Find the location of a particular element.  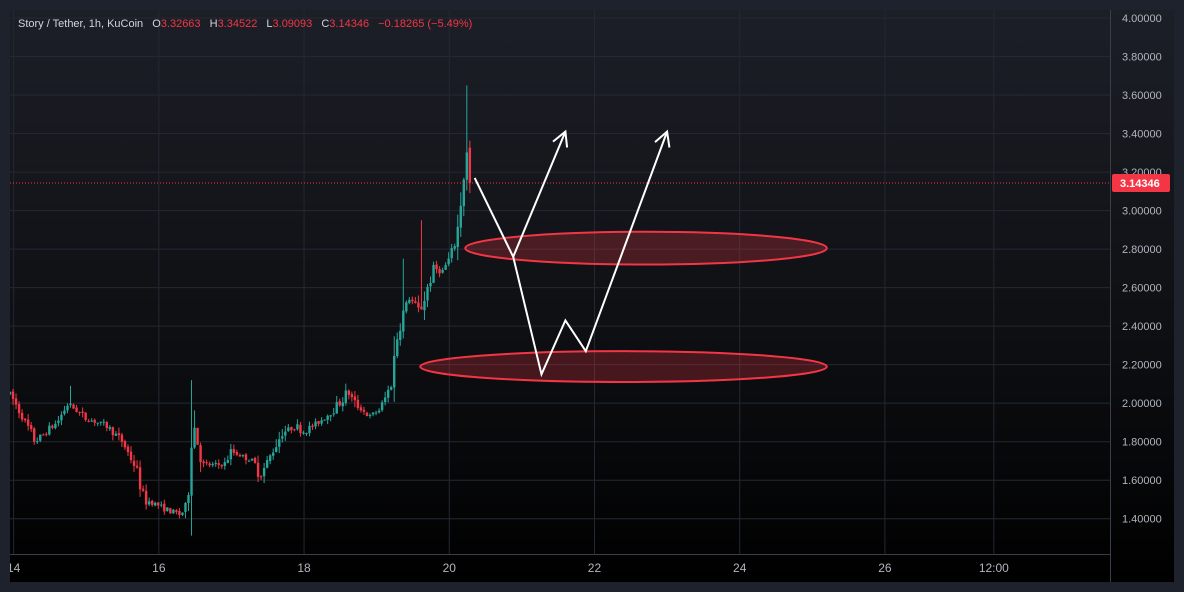

drawing-zones is located at coordinates (623, 306).